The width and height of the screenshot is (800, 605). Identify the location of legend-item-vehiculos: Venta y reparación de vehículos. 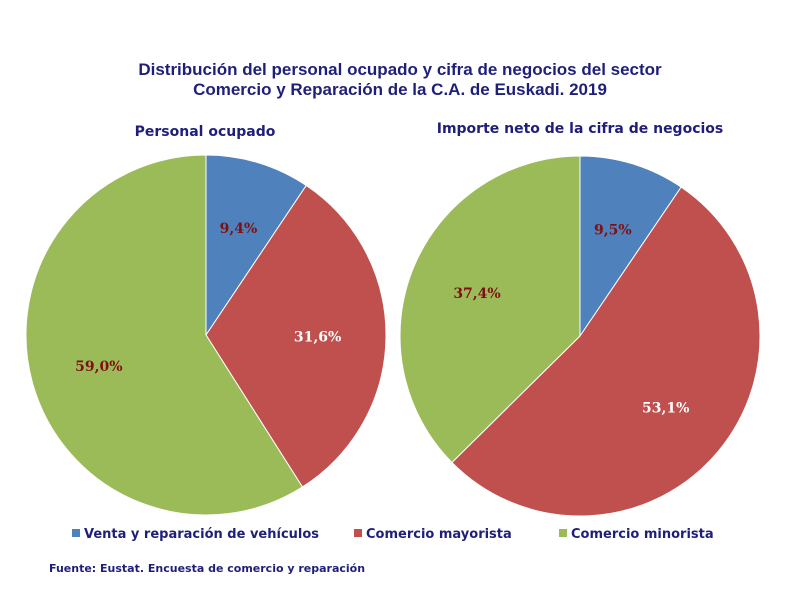
(195, 534).